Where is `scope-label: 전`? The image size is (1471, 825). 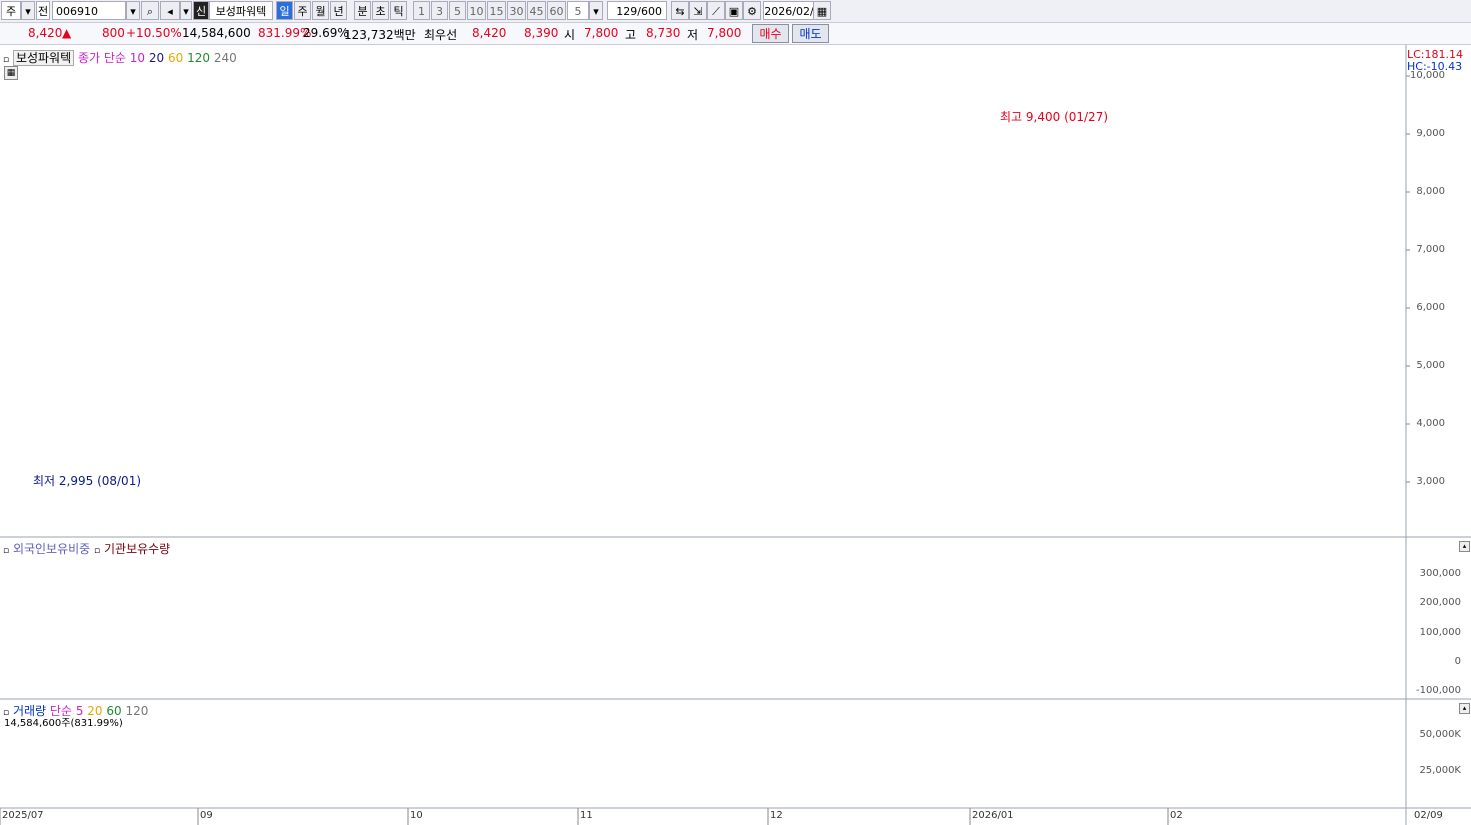
scope-label: 전 is located at coordinates (43, 10).